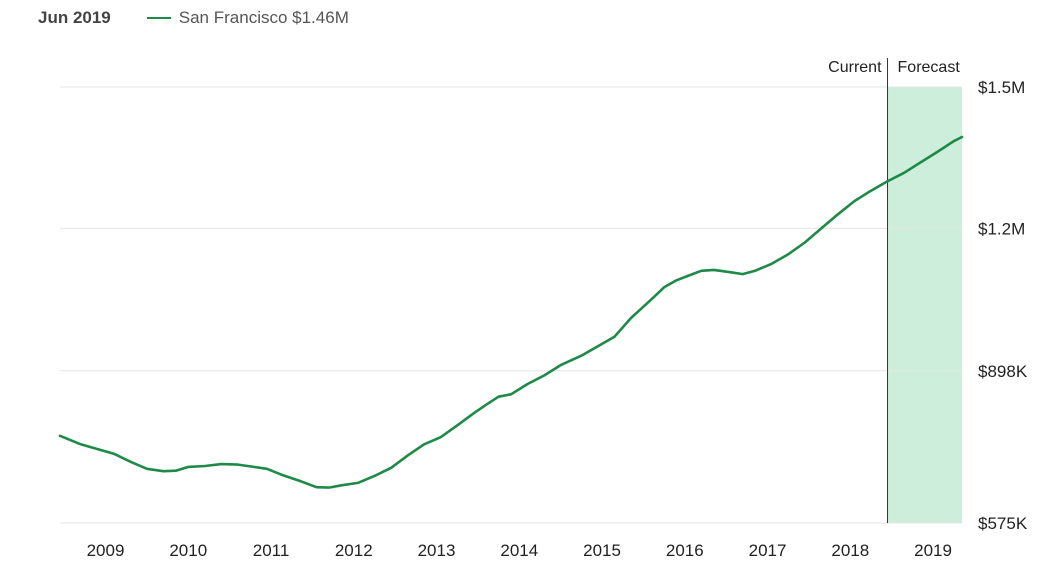  Describe the element at coordinates (1001, 228) in the screenshot. I see `y-tick-label: $1.2M` at that location.